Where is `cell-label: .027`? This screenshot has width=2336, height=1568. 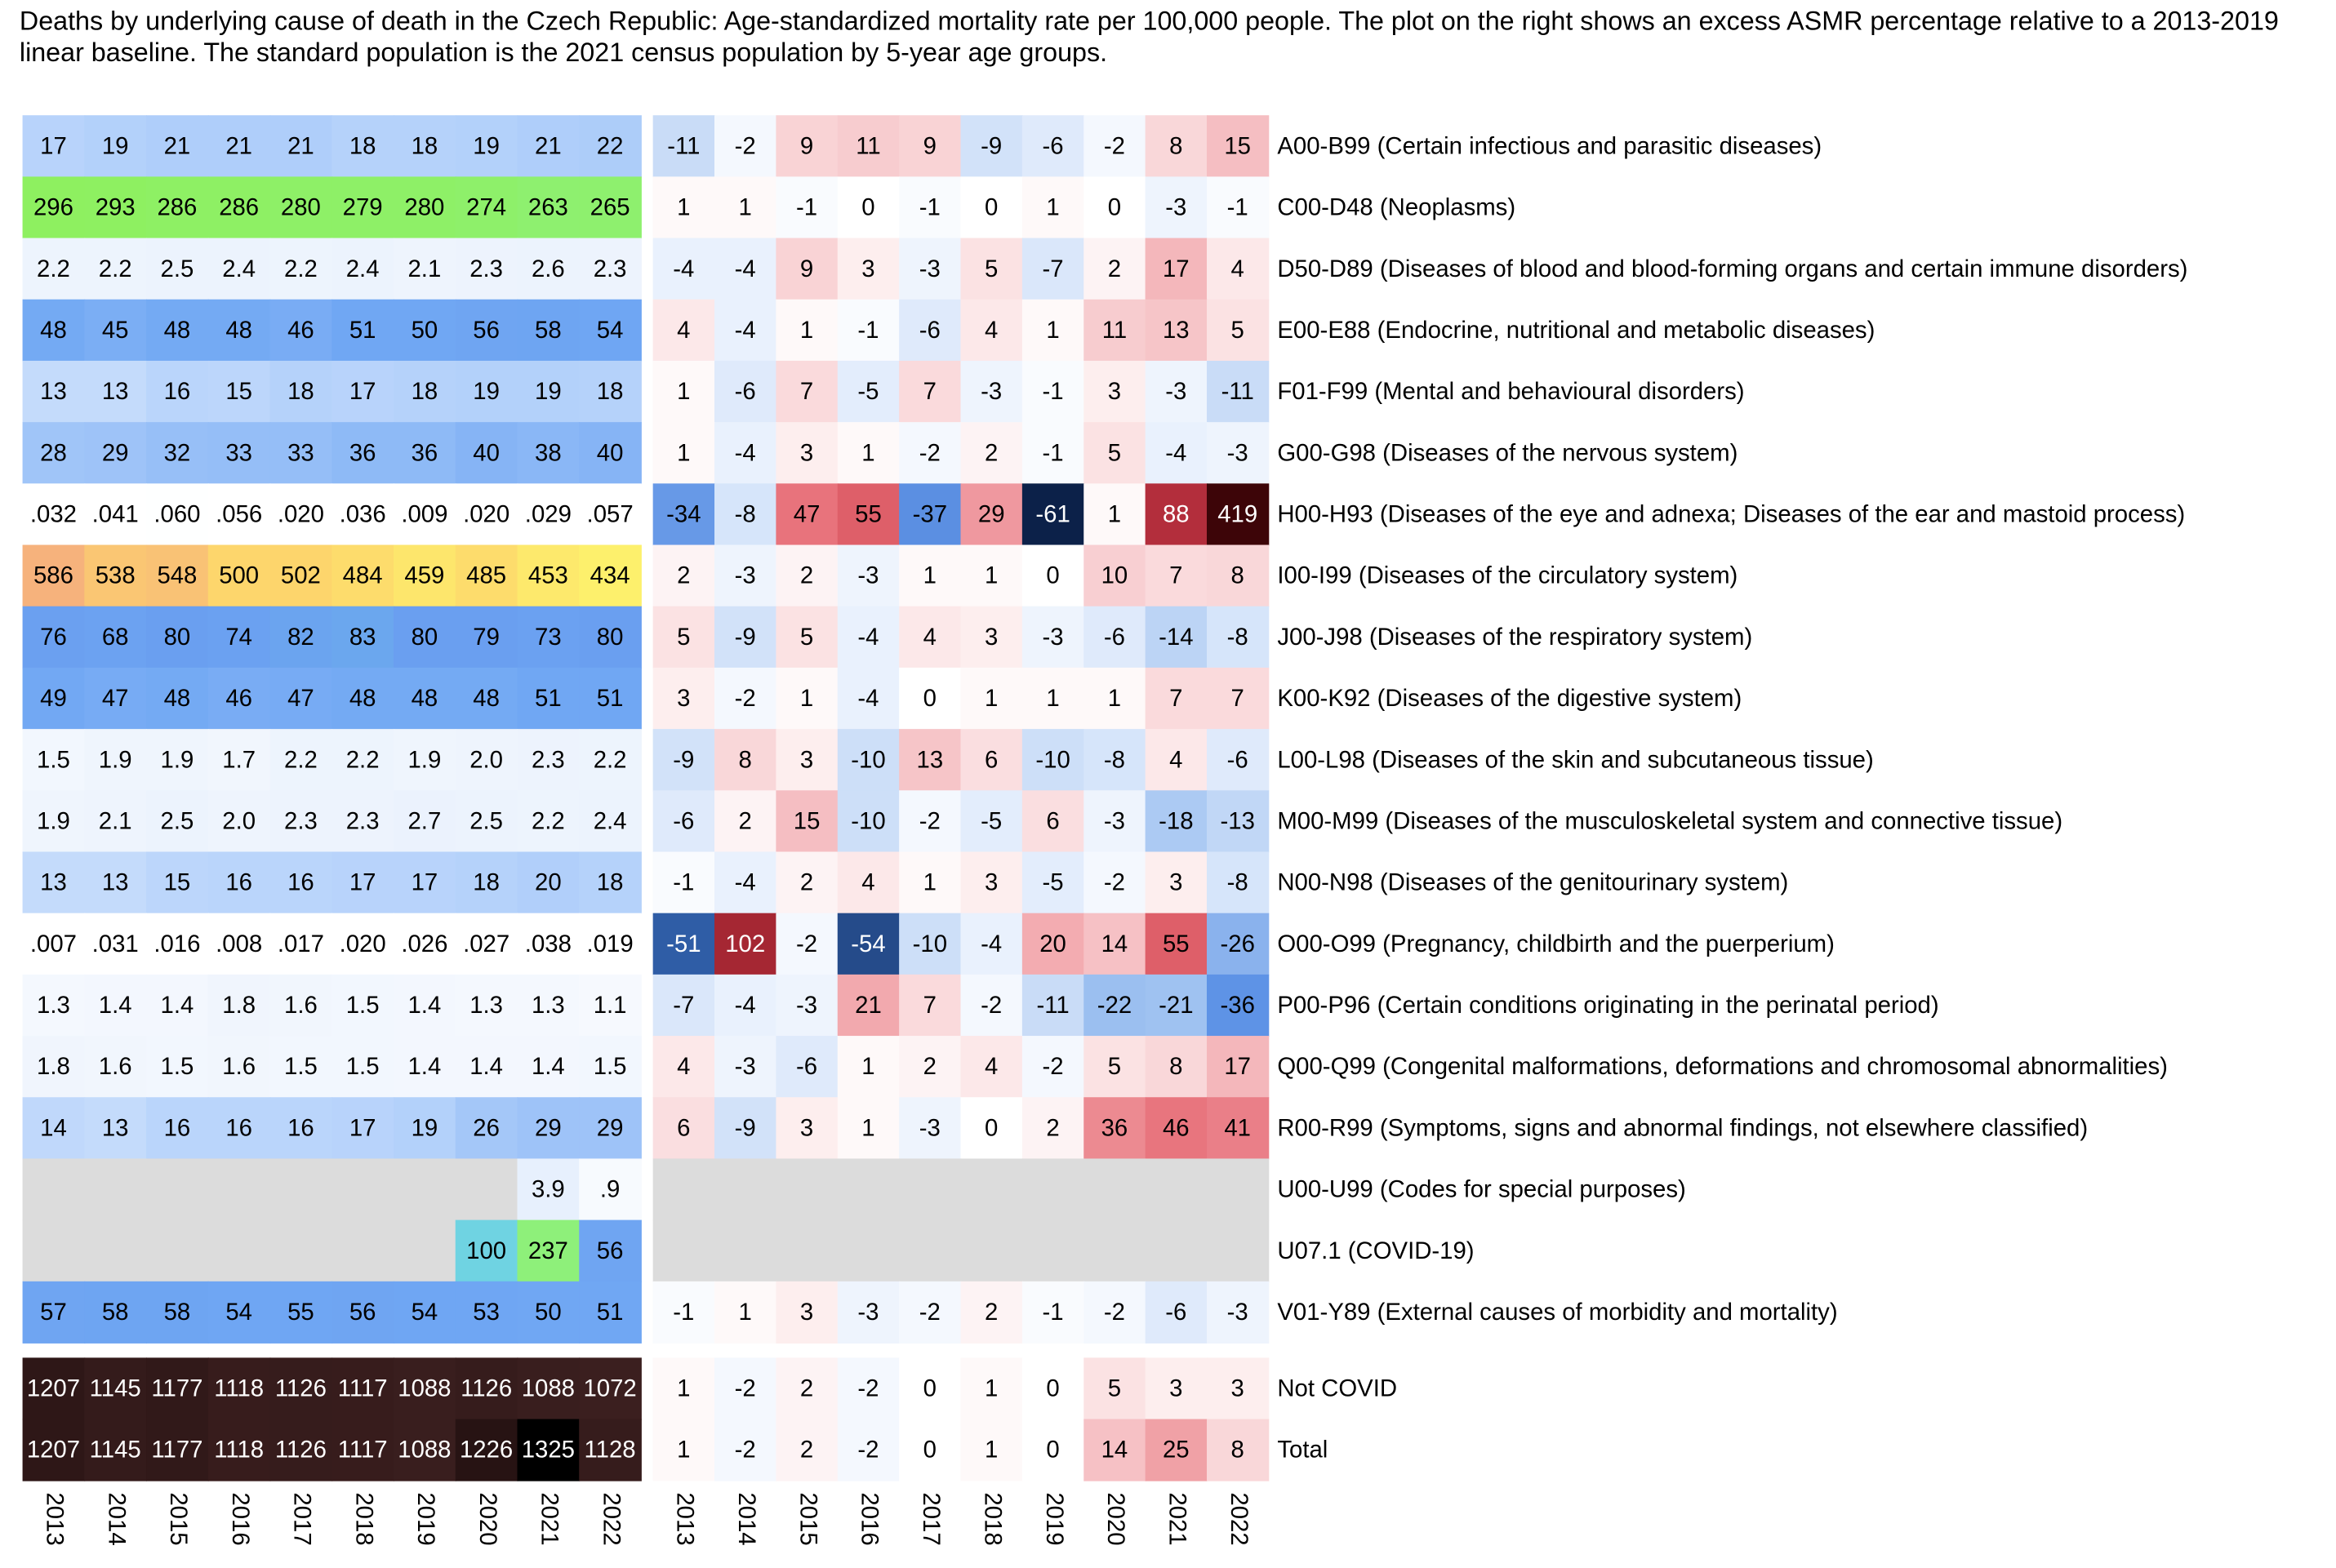
cell-label: .027 is located at coordinates (486, 944).